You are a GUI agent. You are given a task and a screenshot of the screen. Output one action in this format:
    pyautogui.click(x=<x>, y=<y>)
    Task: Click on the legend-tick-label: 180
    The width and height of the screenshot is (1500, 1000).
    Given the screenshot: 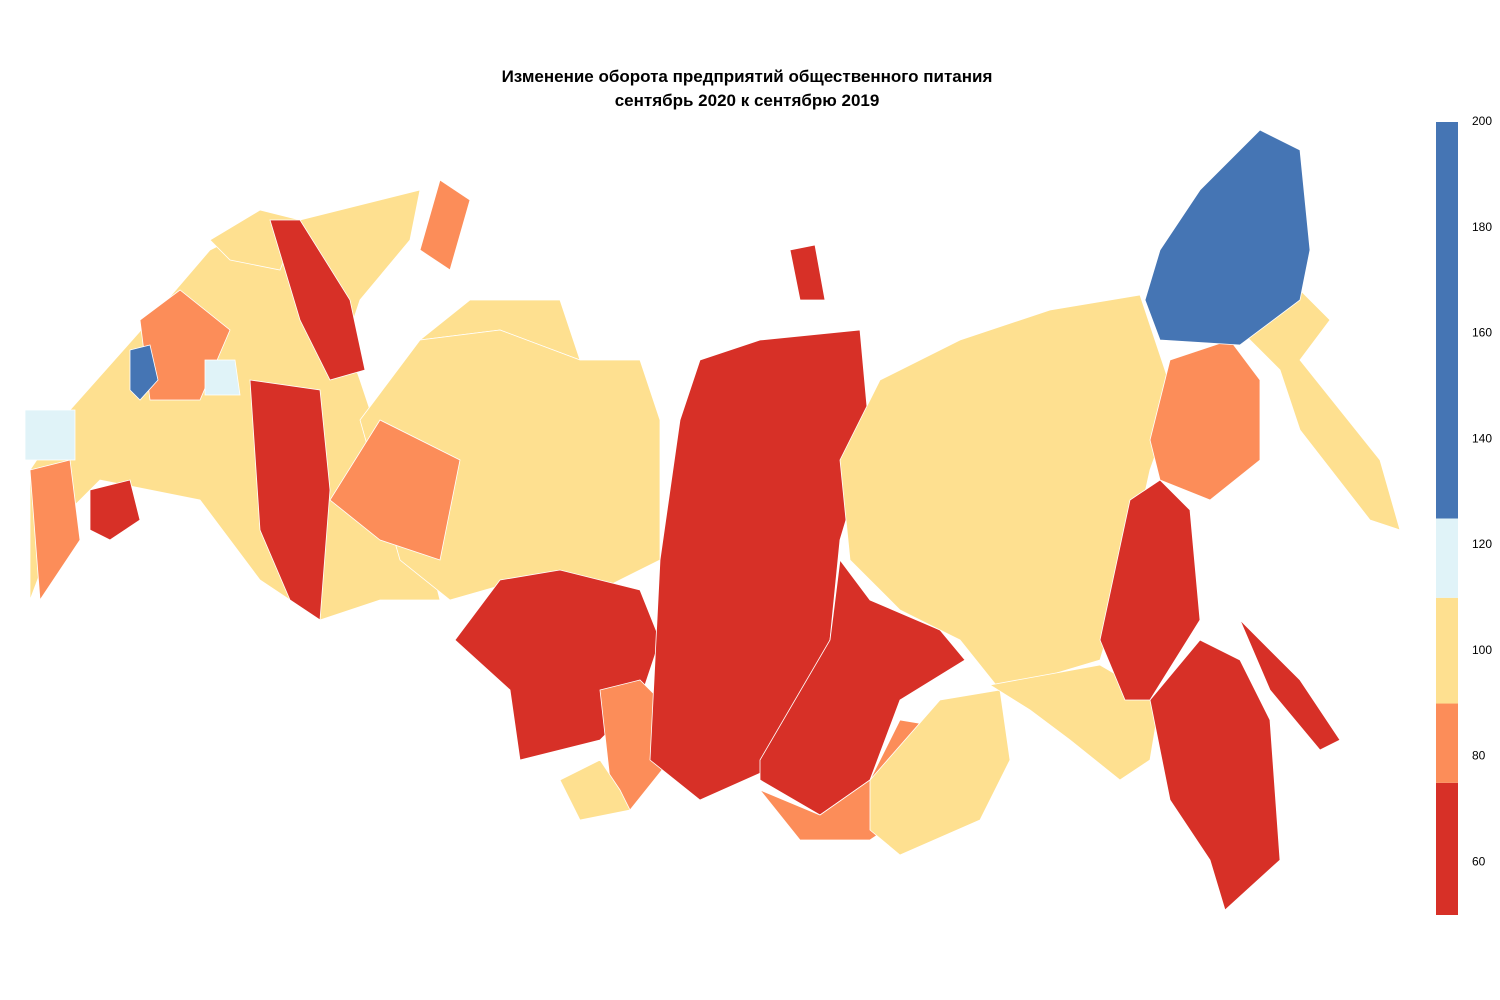 What is the action you would take?
    pyautogui.click(x=1482, y=227)
    